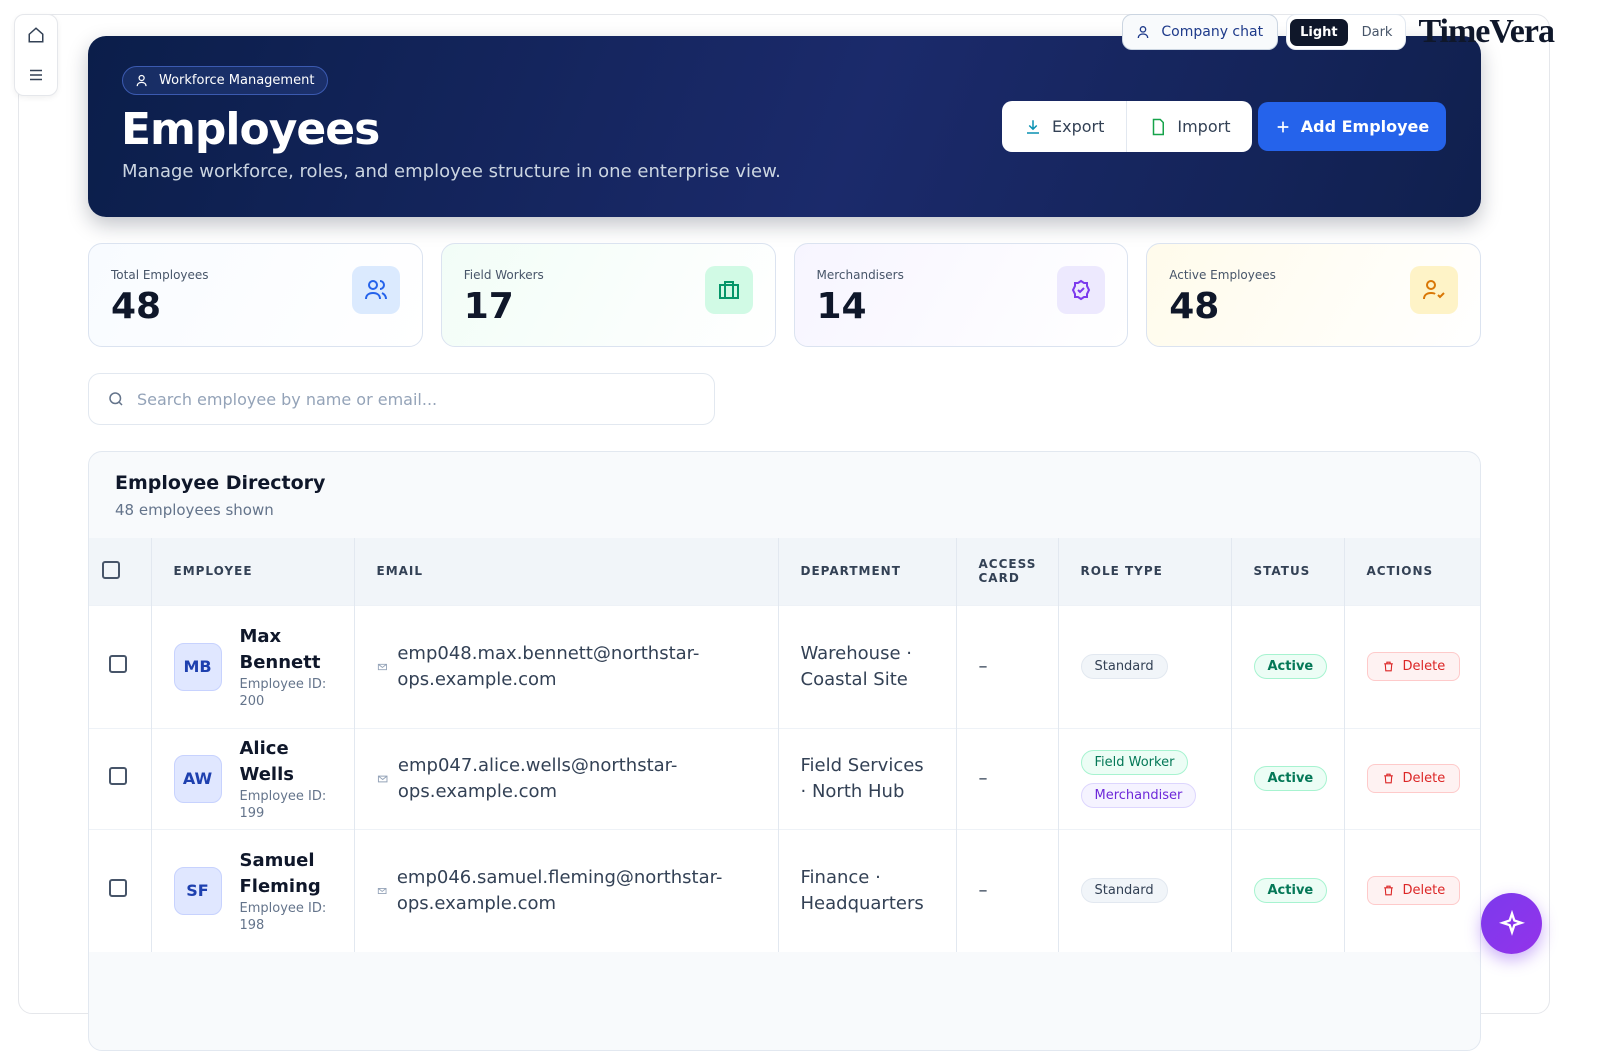  Describe the element at coordinates (253, 571) in the screenshot. I see `column-header: EMPLOYEE` at that location.